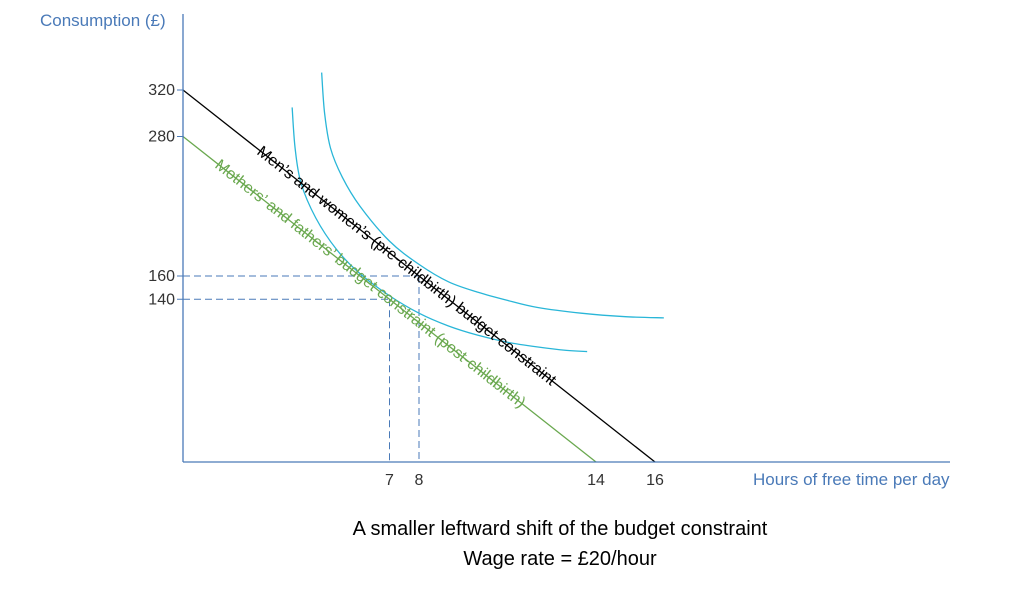  Describe the element at coordinates (161, 137) in the screenshot. I see `y-tick-label: 280` at that location.